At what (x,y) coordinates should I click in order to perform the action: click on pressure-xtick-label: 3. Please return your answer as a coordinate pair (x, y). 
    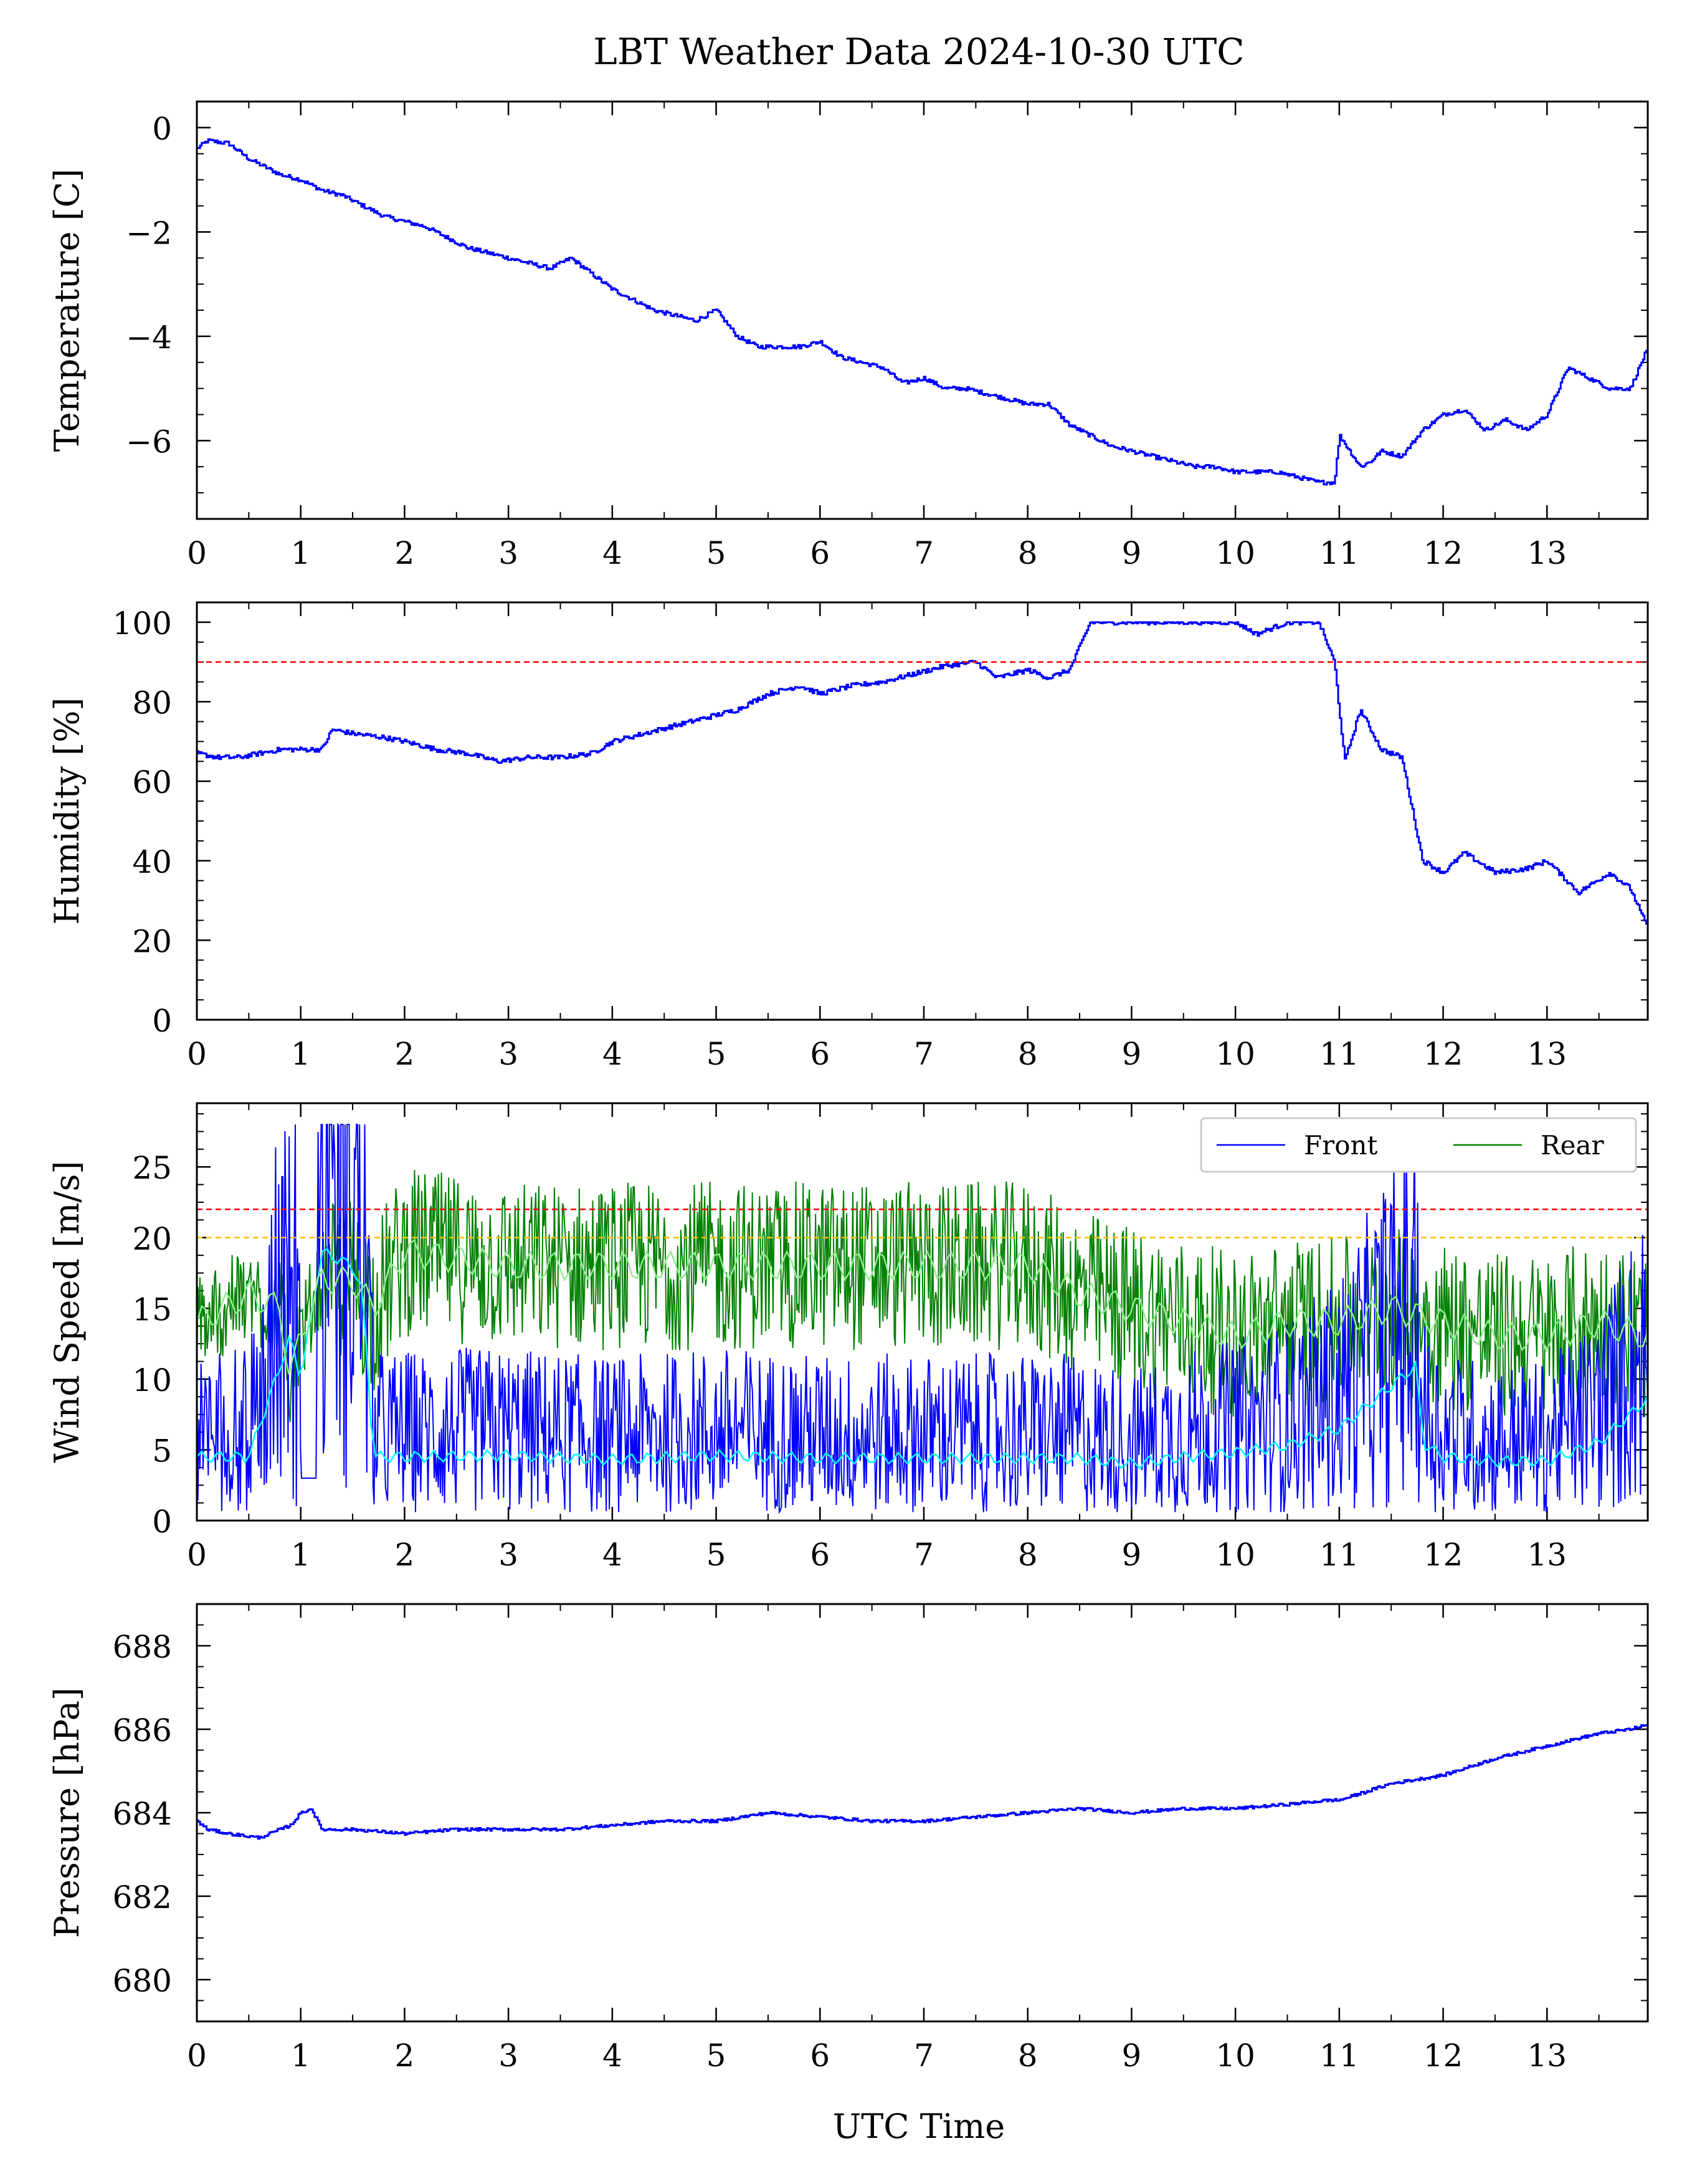
    Looking at the image, I should click on (508, 2056).